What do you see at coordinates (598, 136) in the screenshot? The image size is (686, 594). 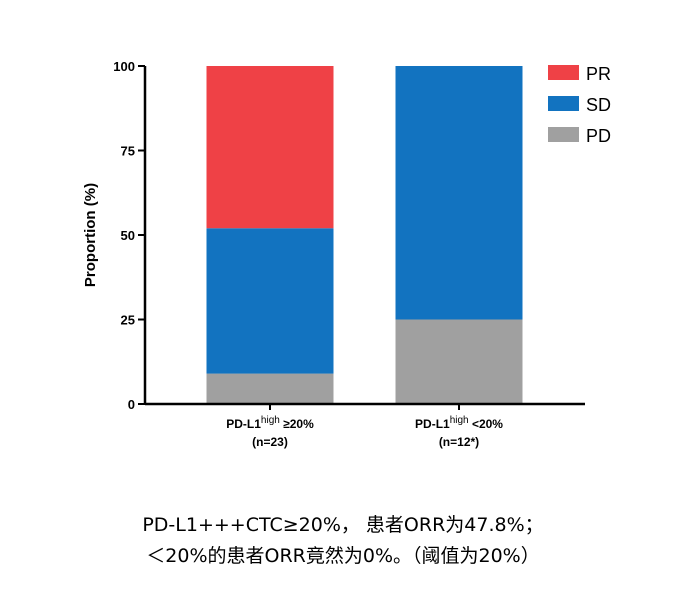 I see `legend-label-pd: PD` at bounding box center [598, 136].